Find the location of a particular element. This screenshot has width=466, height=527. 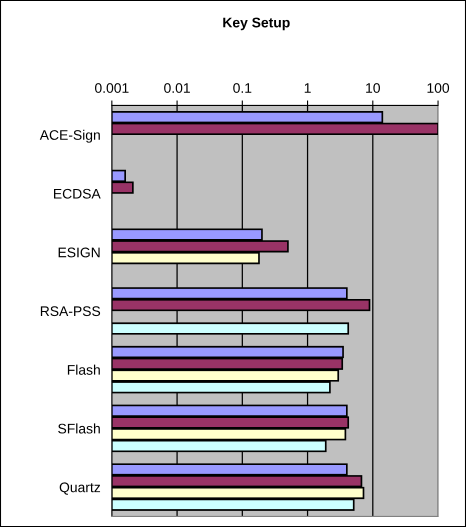

chart-title: Key Setup is located at coordinates (256, 24).